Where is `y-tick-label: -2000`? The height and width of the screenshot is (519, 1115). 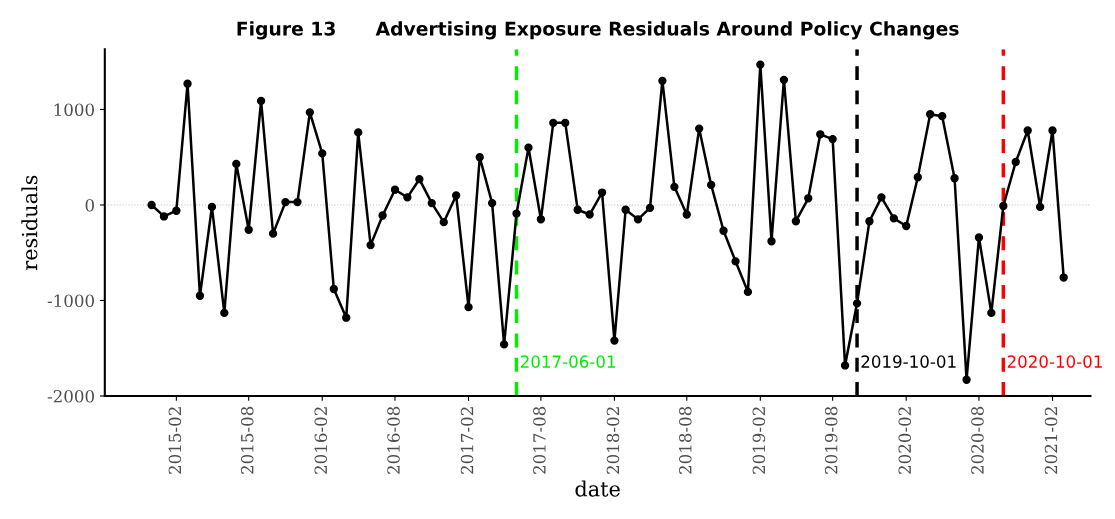 y-tick-label: -2000 is located at coordinates (70, 396).